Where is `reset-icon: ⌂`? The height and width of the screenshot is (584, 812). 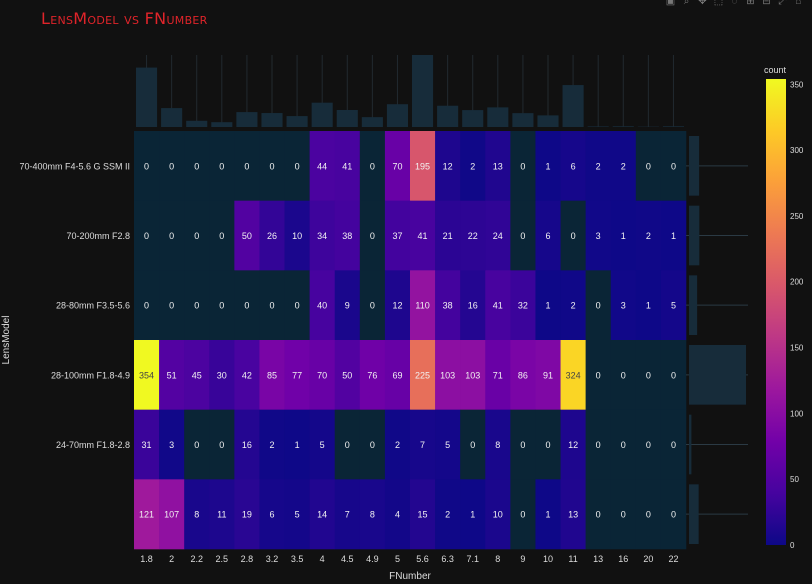
reset-icon: ⌂ is located at coordinates (798, 3).